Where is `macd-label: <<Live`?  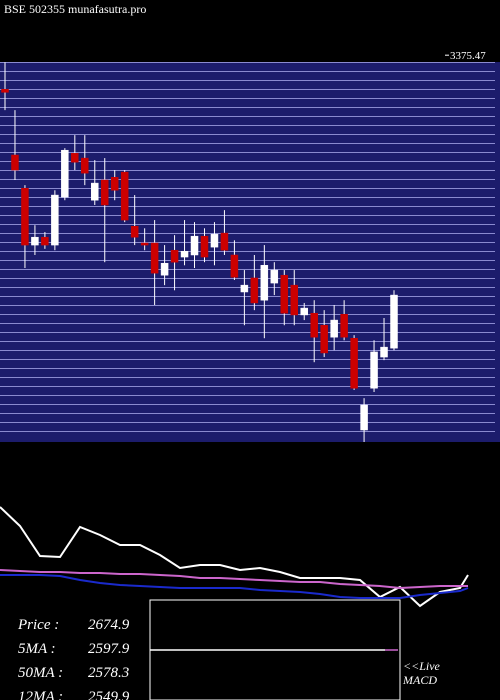
macd-label: <<Live is located at coordinates (422, 666).